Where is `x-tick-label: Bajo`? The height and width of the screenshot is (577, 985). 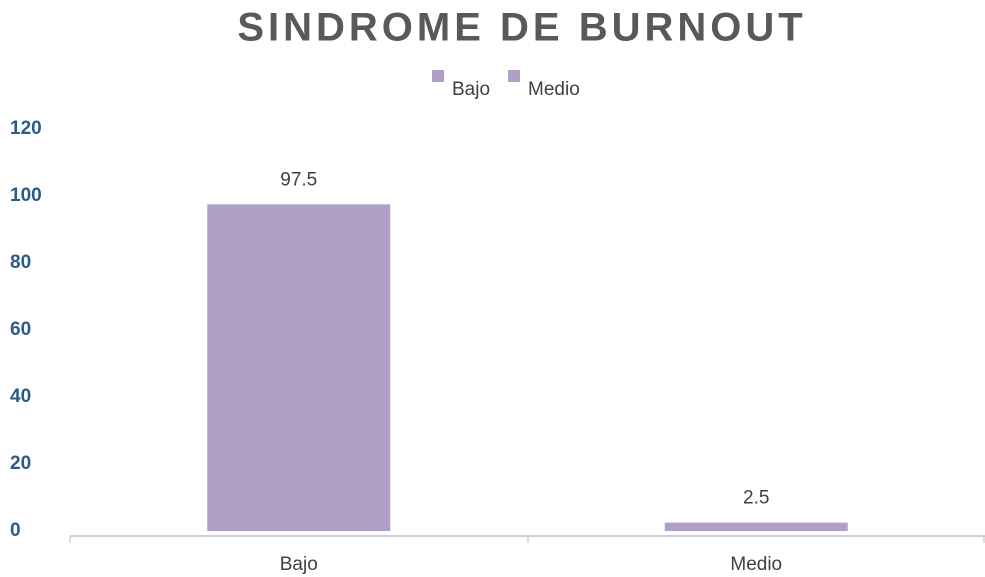
x-tick-label: Bajo is located at coordinates (299, 564).